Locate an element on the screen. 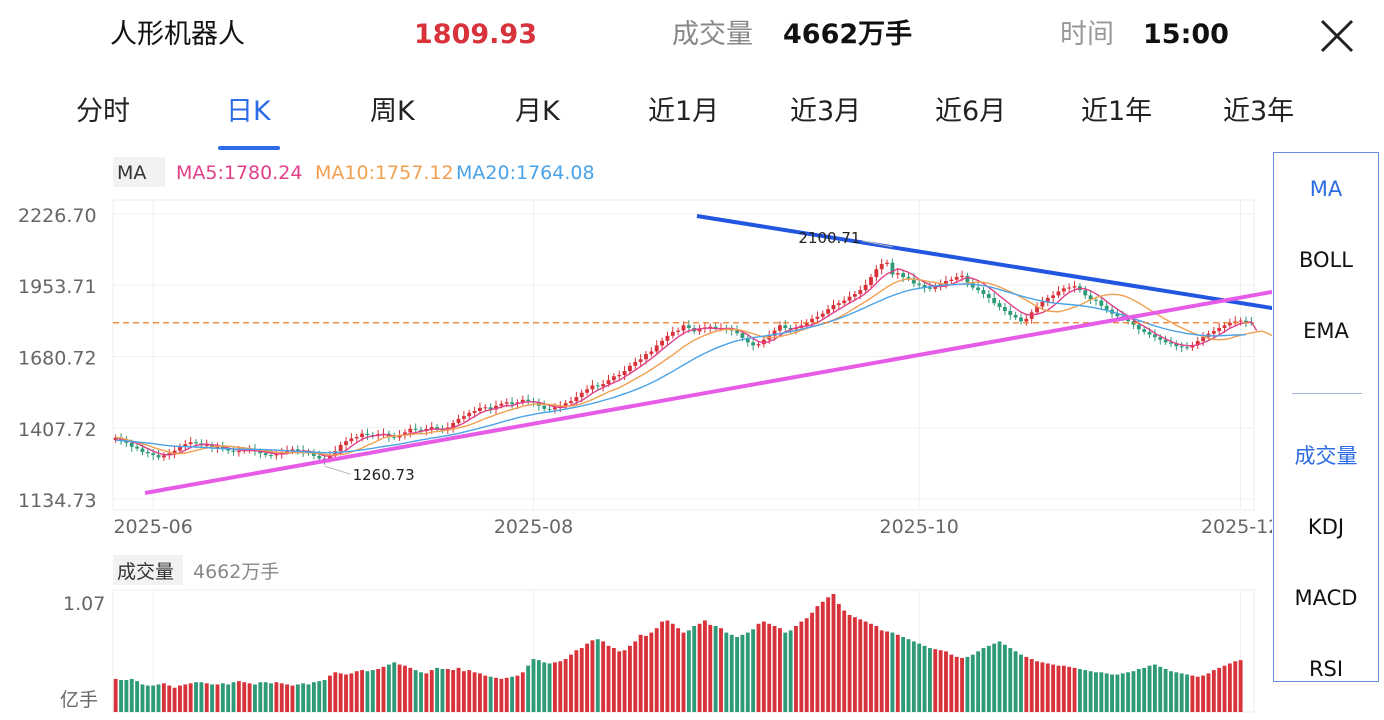 Image resolution: width=1384 pixels, height=720 pixels. indicator-boll: BOLL is located at coordinates (1326, 260).